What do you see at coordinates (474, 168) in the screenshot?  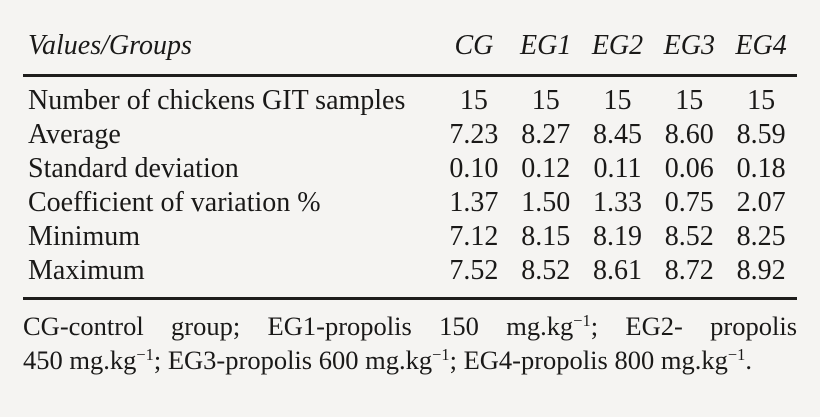 I see `value-cell: 0.10` at bounding box center [474, 168].